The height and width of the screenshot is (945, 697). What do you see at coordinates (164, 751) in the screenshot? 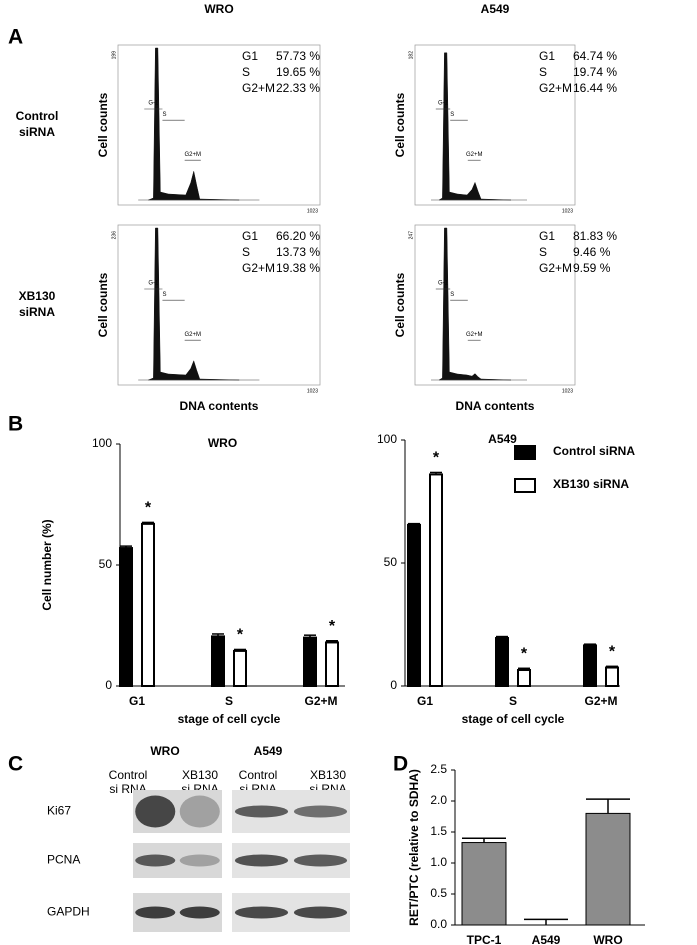
I see `blot-title: WRO` at bounding box center [164, 751].